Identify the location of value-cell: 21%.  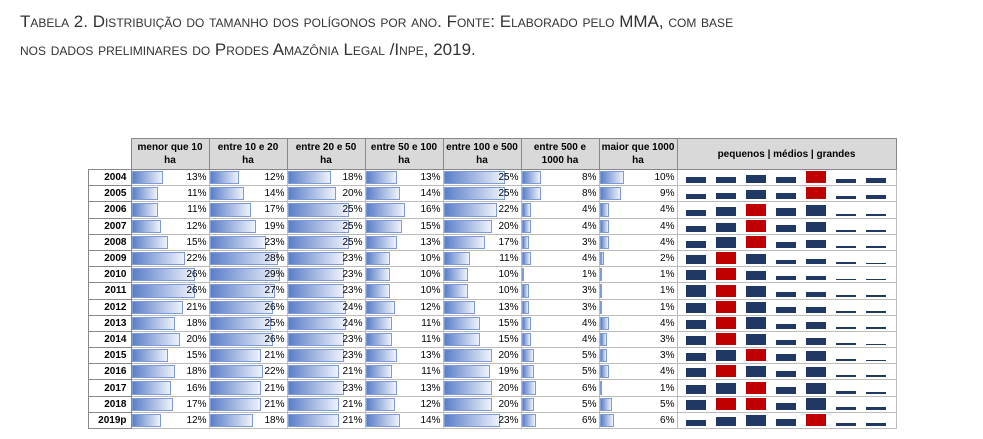
(248, 404).